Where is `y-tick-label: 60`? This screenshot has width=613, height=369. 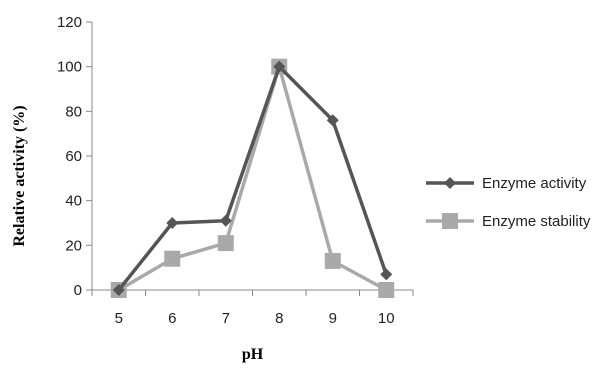
y-tick-label: 60 is located at coordinates (73, 156).